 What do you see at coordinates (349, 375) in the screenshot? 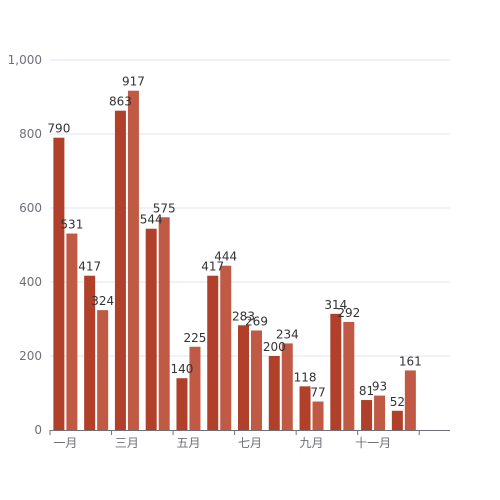
I see `bar-十月-s2` at bounding box center [349, 375].